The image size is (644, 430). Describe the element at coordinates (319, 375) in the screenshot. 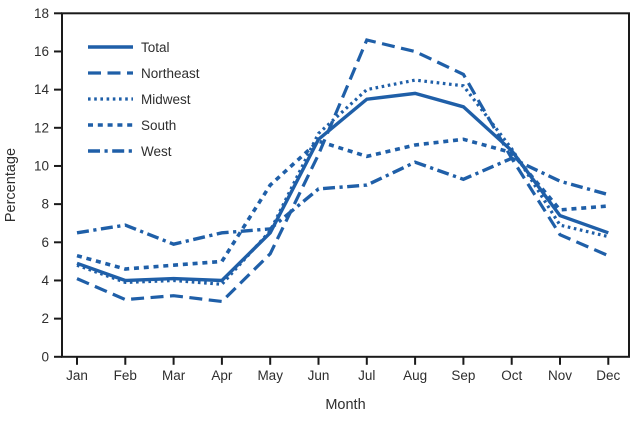

I see `x-tick-label: Jun` at that location.